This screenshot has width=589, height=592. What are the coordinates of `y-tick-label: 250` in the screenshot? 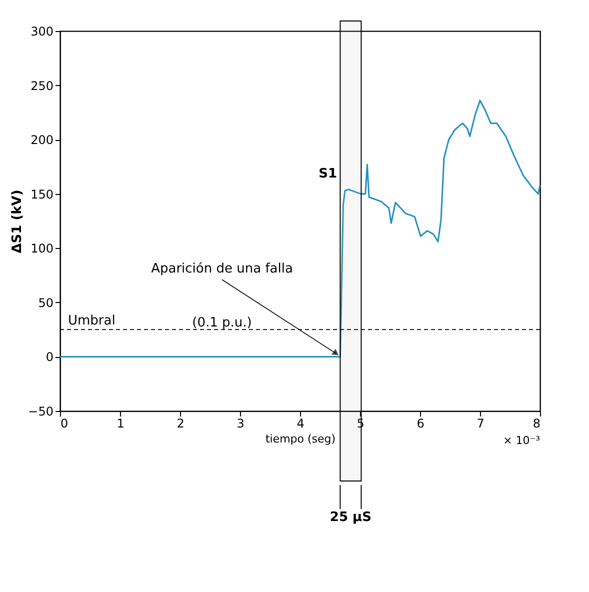 It's located at (42, 85).